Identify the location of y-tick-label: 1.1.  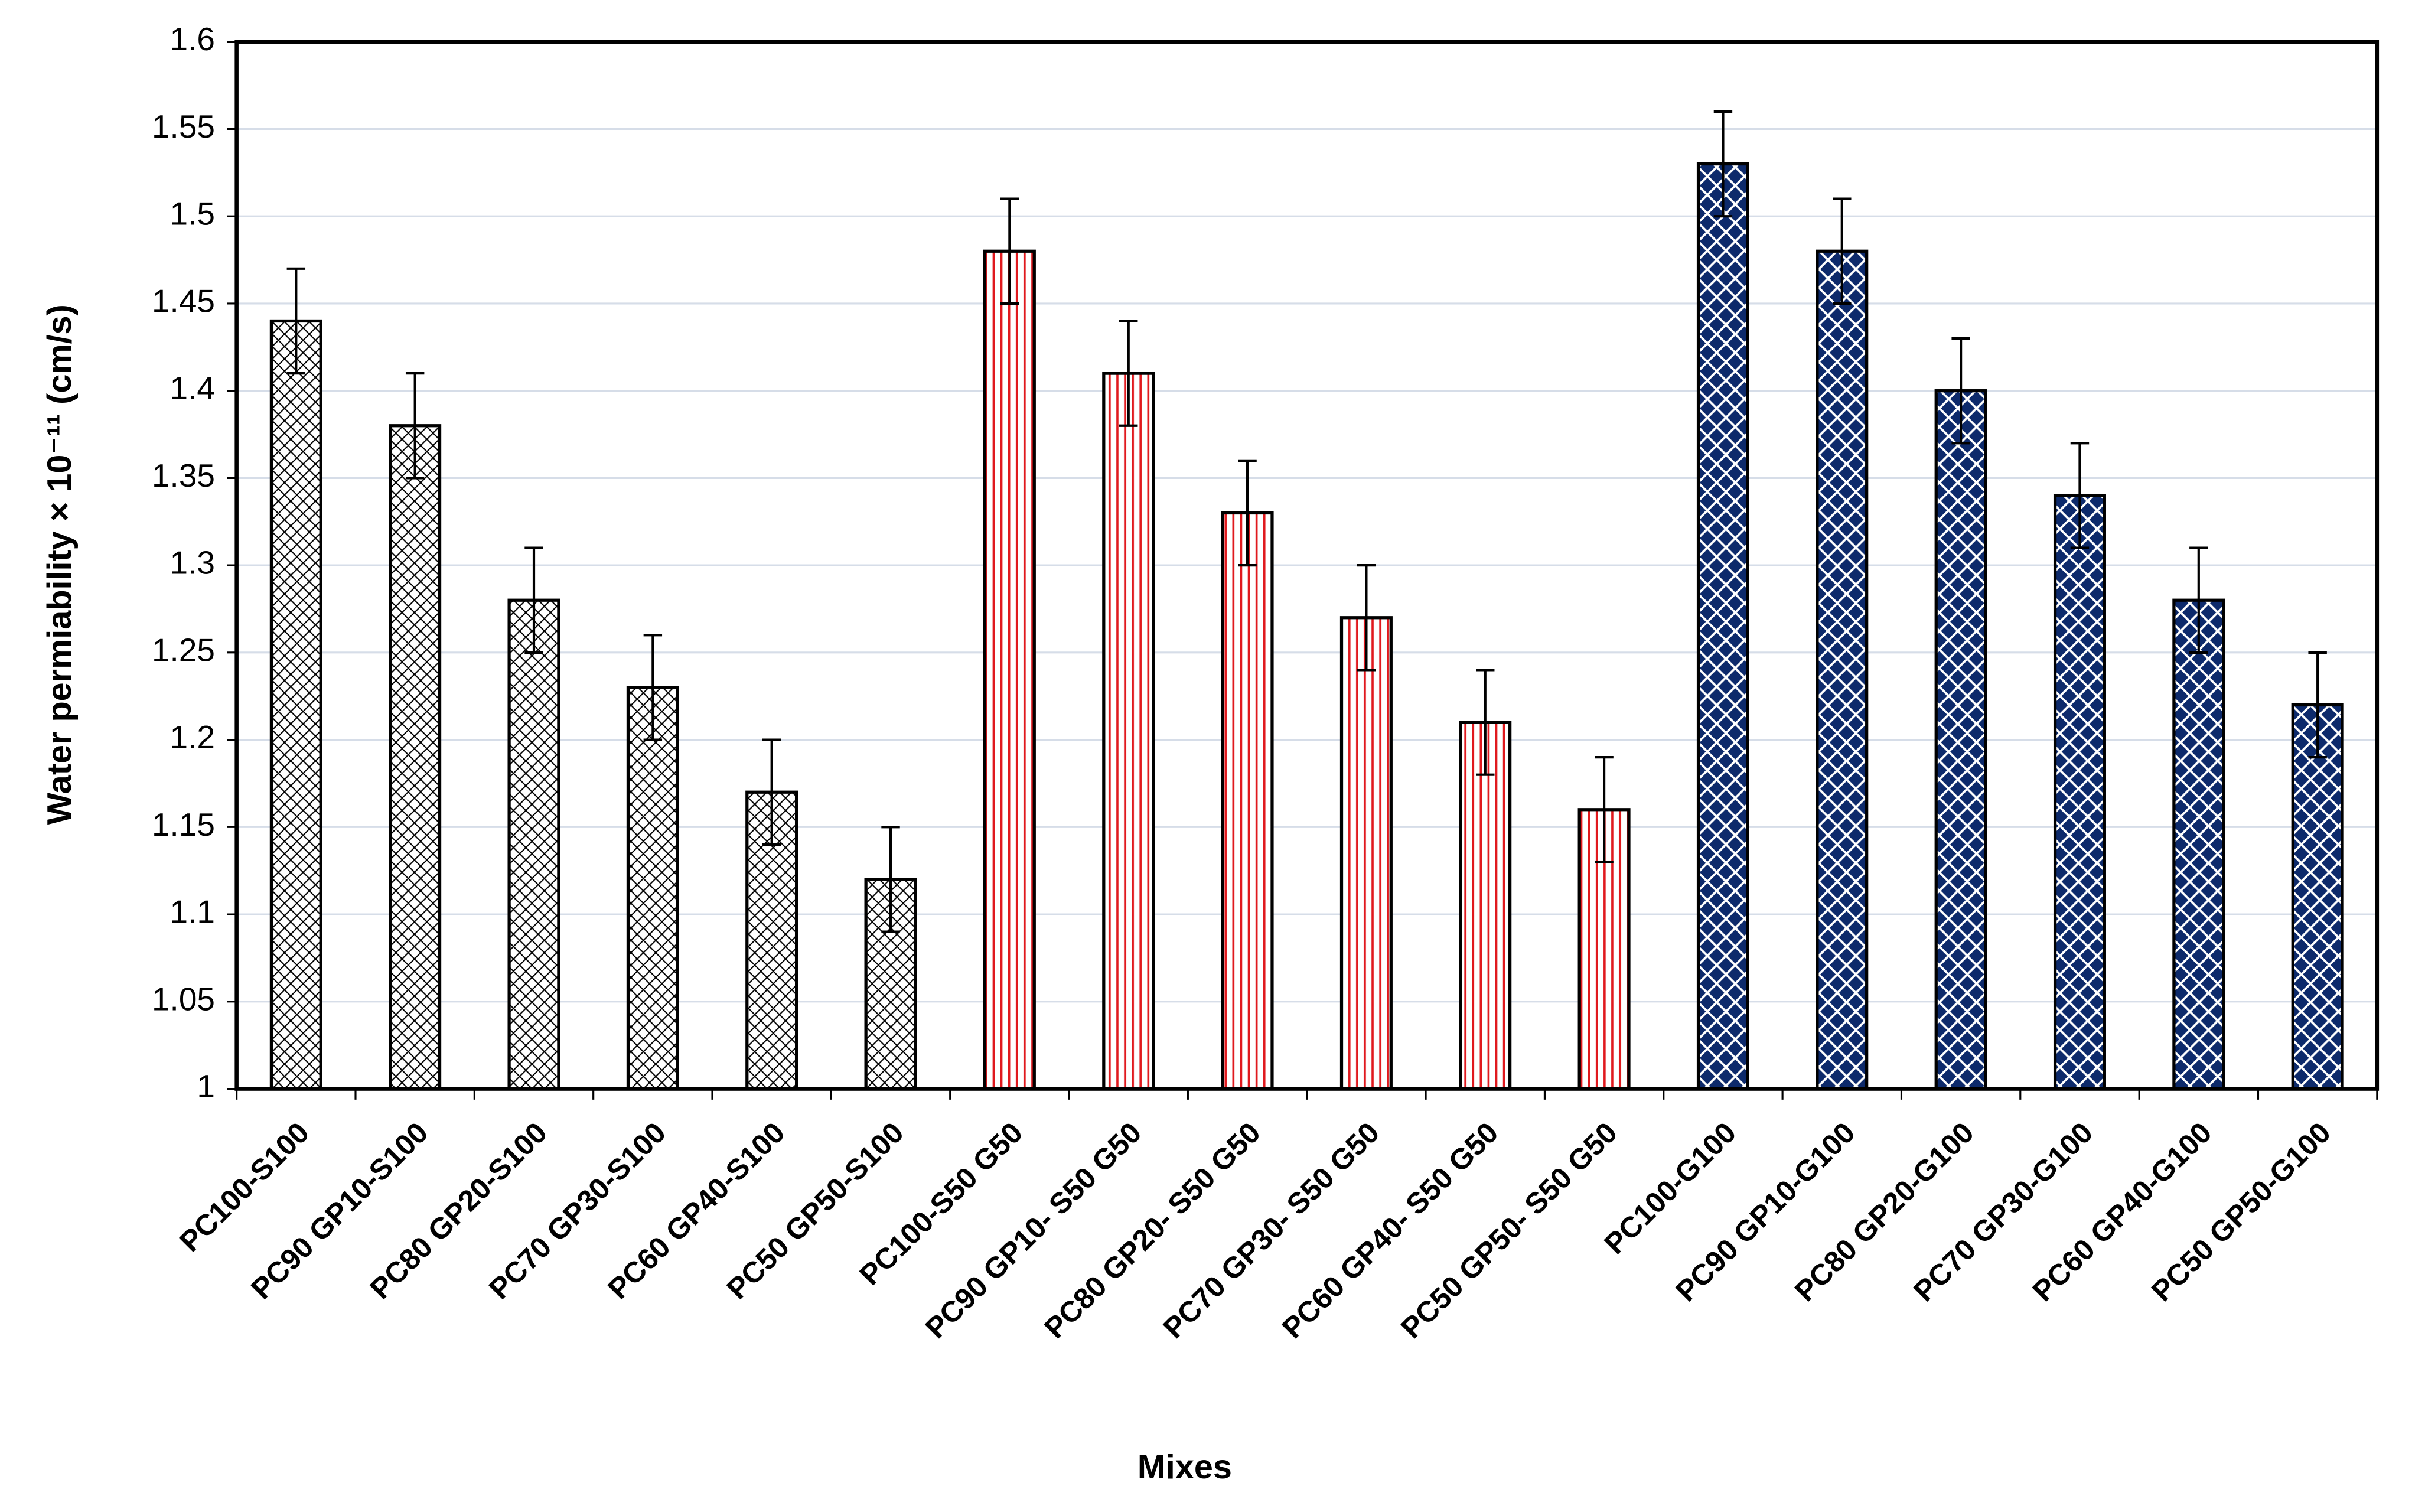
(193, 912).